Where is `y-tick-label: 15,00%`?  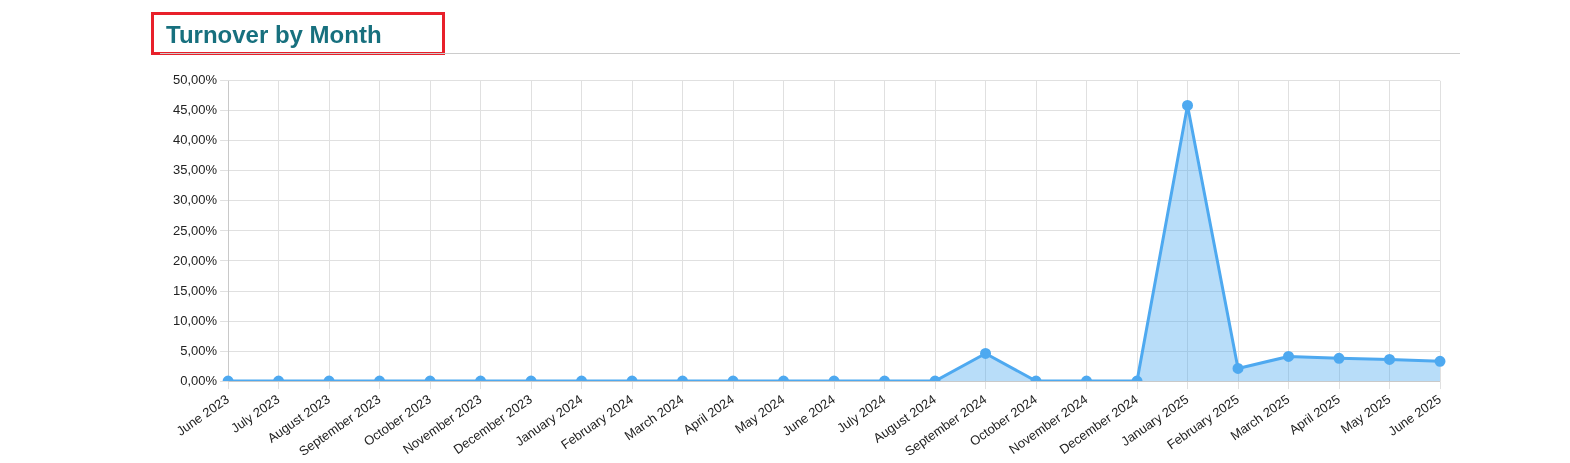 y-tick-label: 15,00% is located at coordinates (195, 290).